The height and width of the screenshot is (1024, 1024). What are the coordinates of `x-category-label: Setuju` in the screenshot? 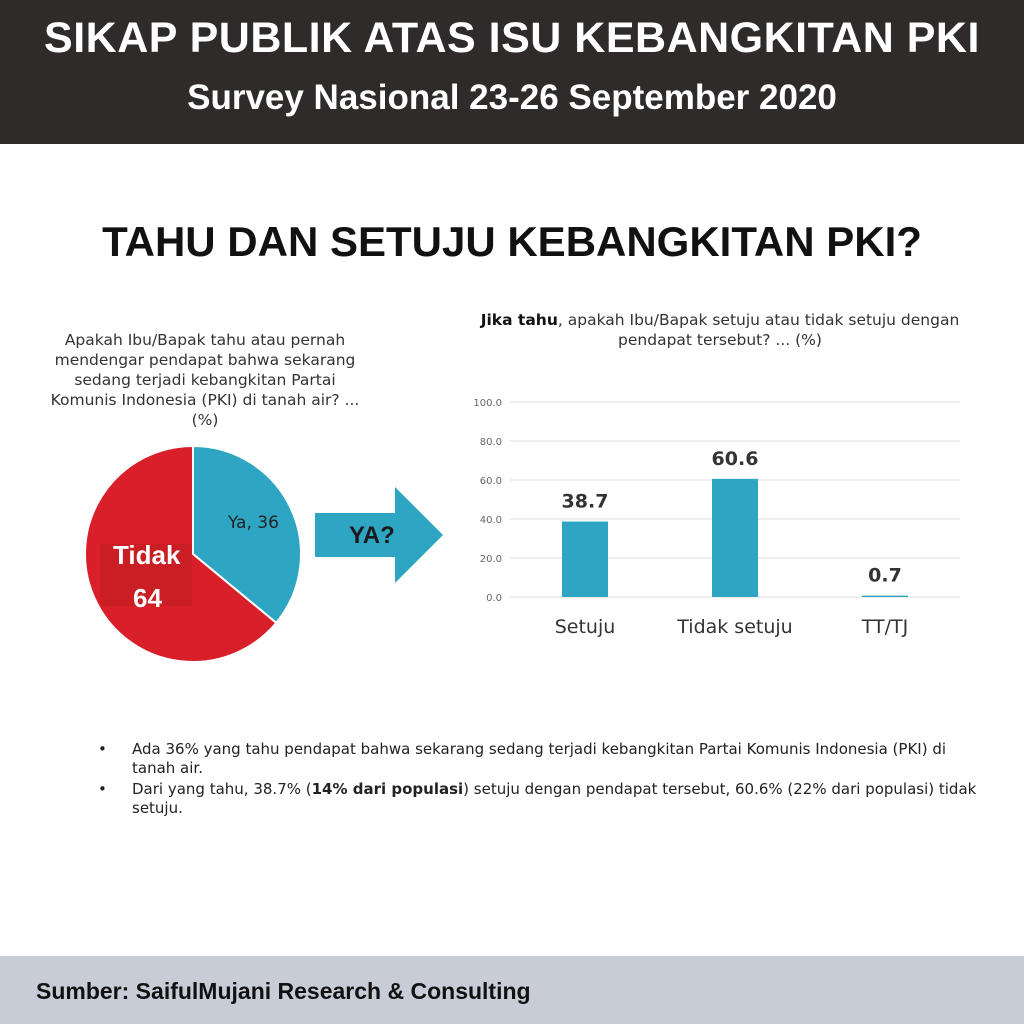 It's located at (585, 627).